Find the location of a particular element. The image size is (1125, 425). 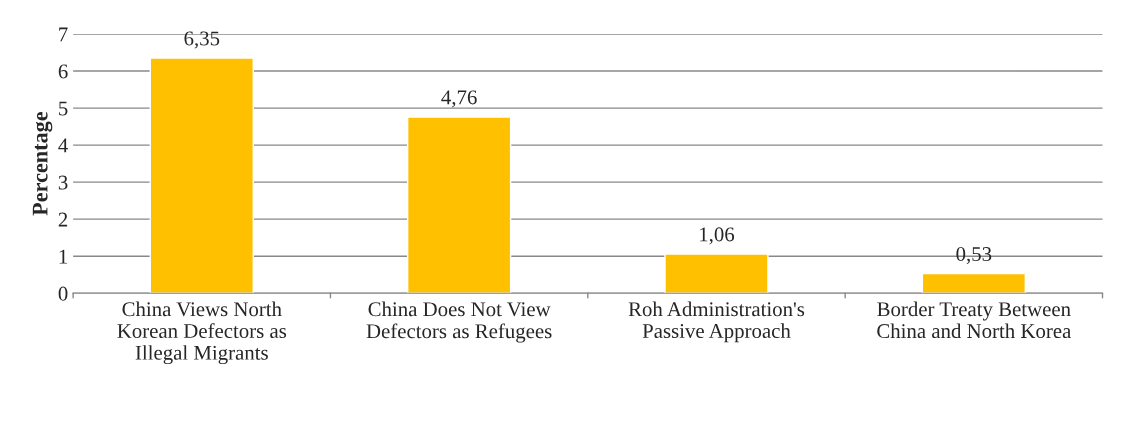

y-tick-label: 2 is located at coordinates (63, 219).